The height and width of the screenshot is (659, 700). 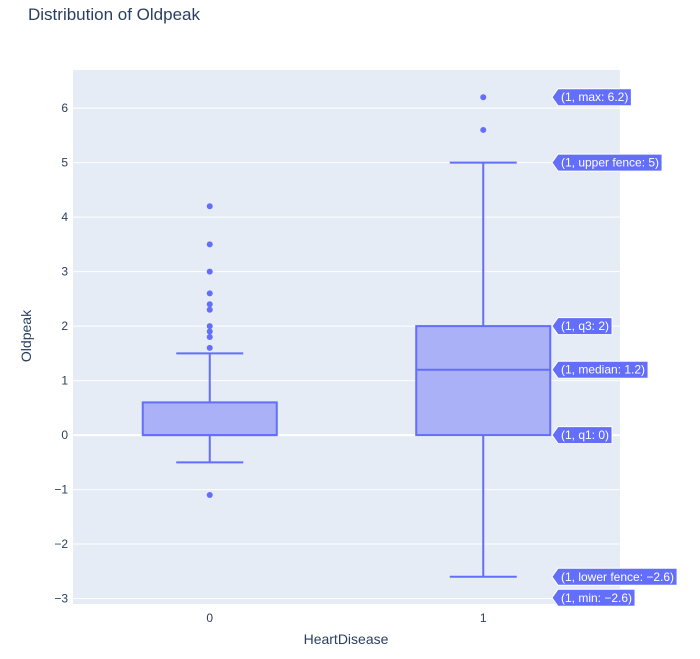 I want to click on hover-label-text: (1, q3: 2), so click(x=585, y=326).